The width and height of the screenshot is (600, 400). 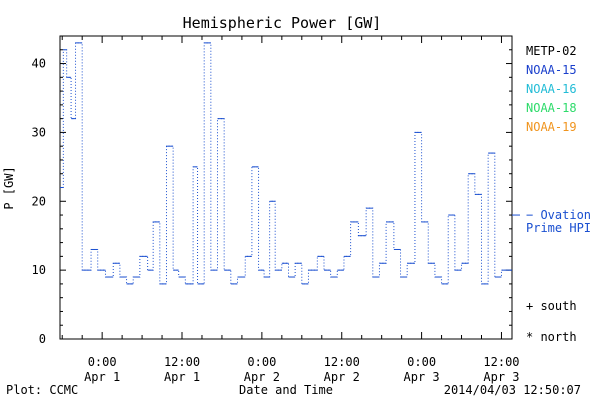 I want to click on legend-entry: NOAA-15, so click(x=551, y=70).